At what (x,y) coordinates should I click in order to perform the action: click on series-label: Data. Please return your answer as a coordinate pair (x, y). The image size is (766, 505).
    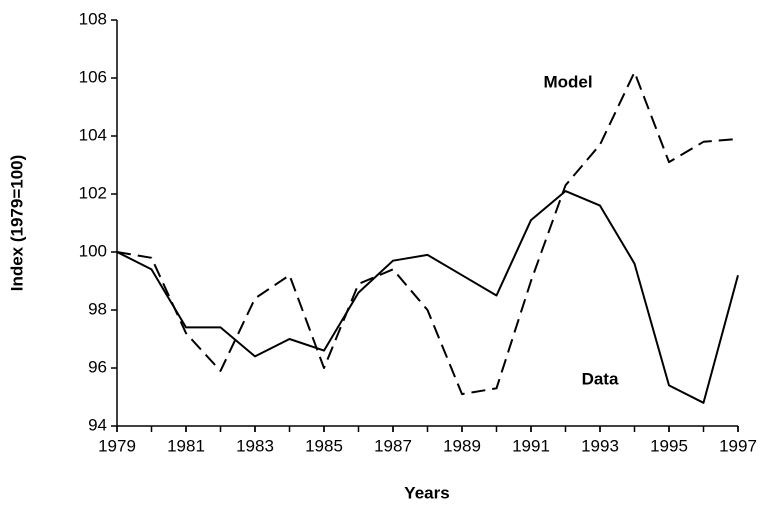
    Looking at the image, I should click on (600, 378).